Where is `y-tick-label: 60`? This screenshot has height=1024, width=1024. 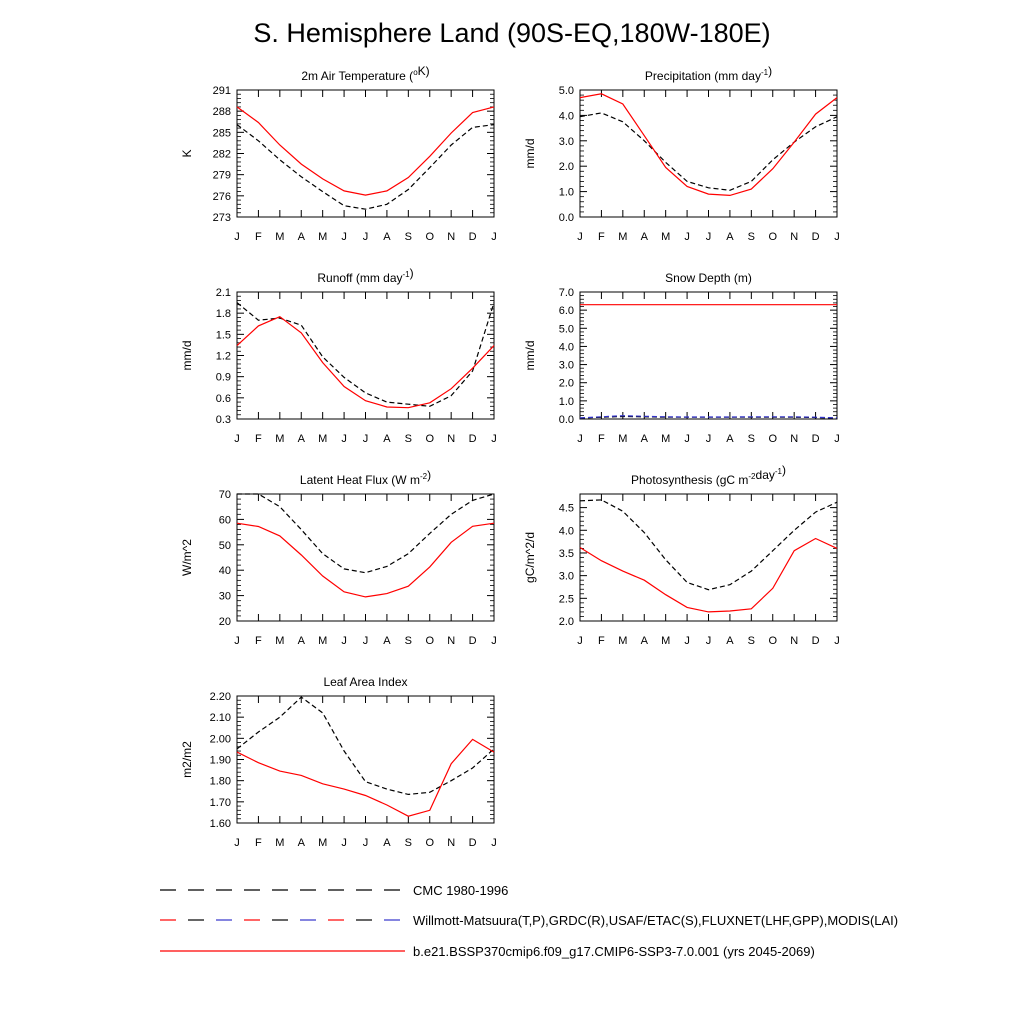 y-tick-label: 60 is located at coordinates (225, 520).